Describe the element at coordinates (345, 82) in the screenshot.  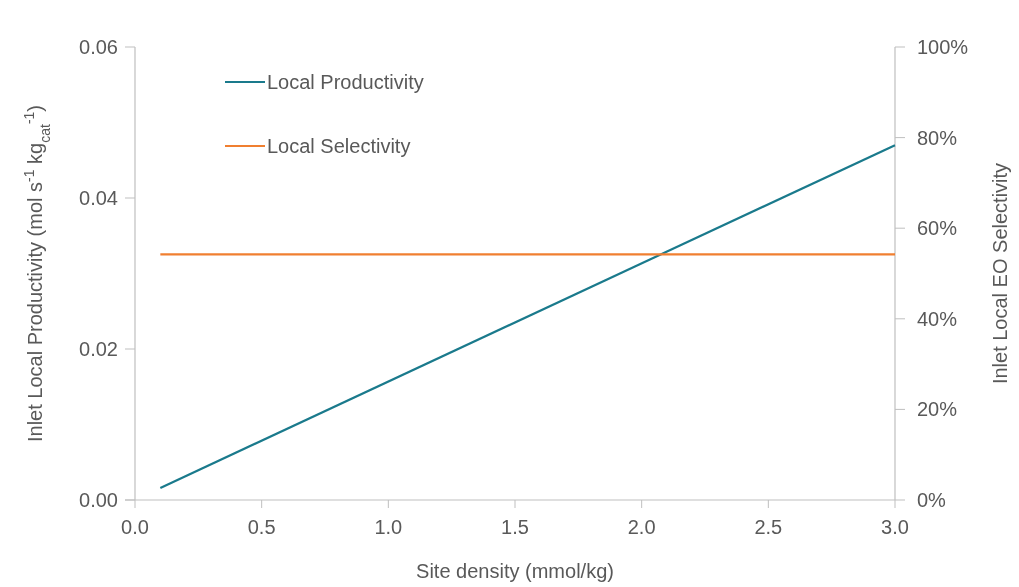
I see `legend-label: Local Productivity` at that location.